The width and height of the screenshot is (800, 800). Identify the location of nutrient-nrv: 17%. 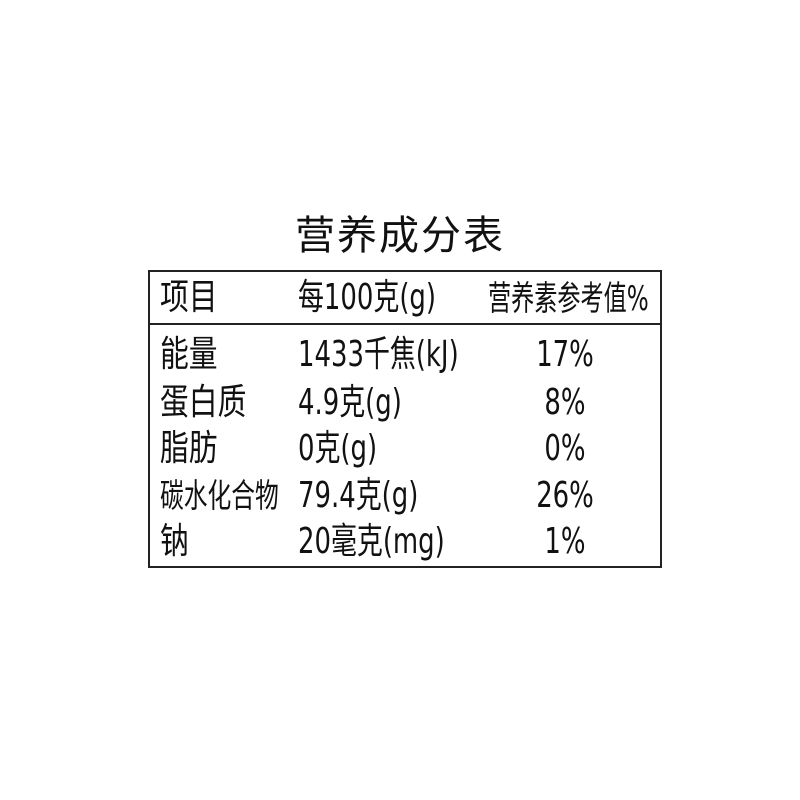
(565, 354).